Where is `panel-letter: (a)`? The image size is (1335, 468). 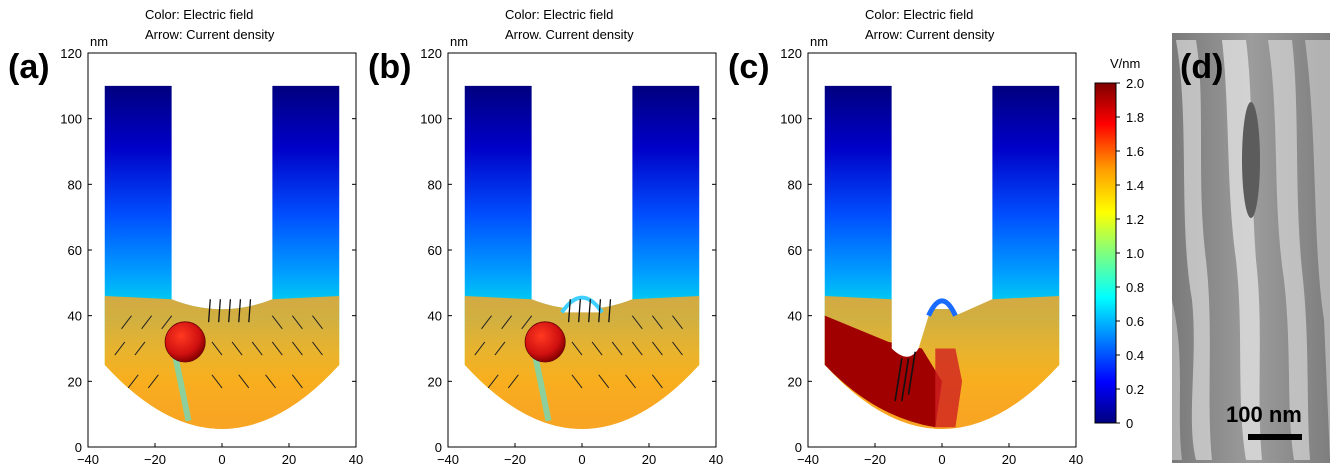
panel-letter: (a) is located at coordinates (29, 67).